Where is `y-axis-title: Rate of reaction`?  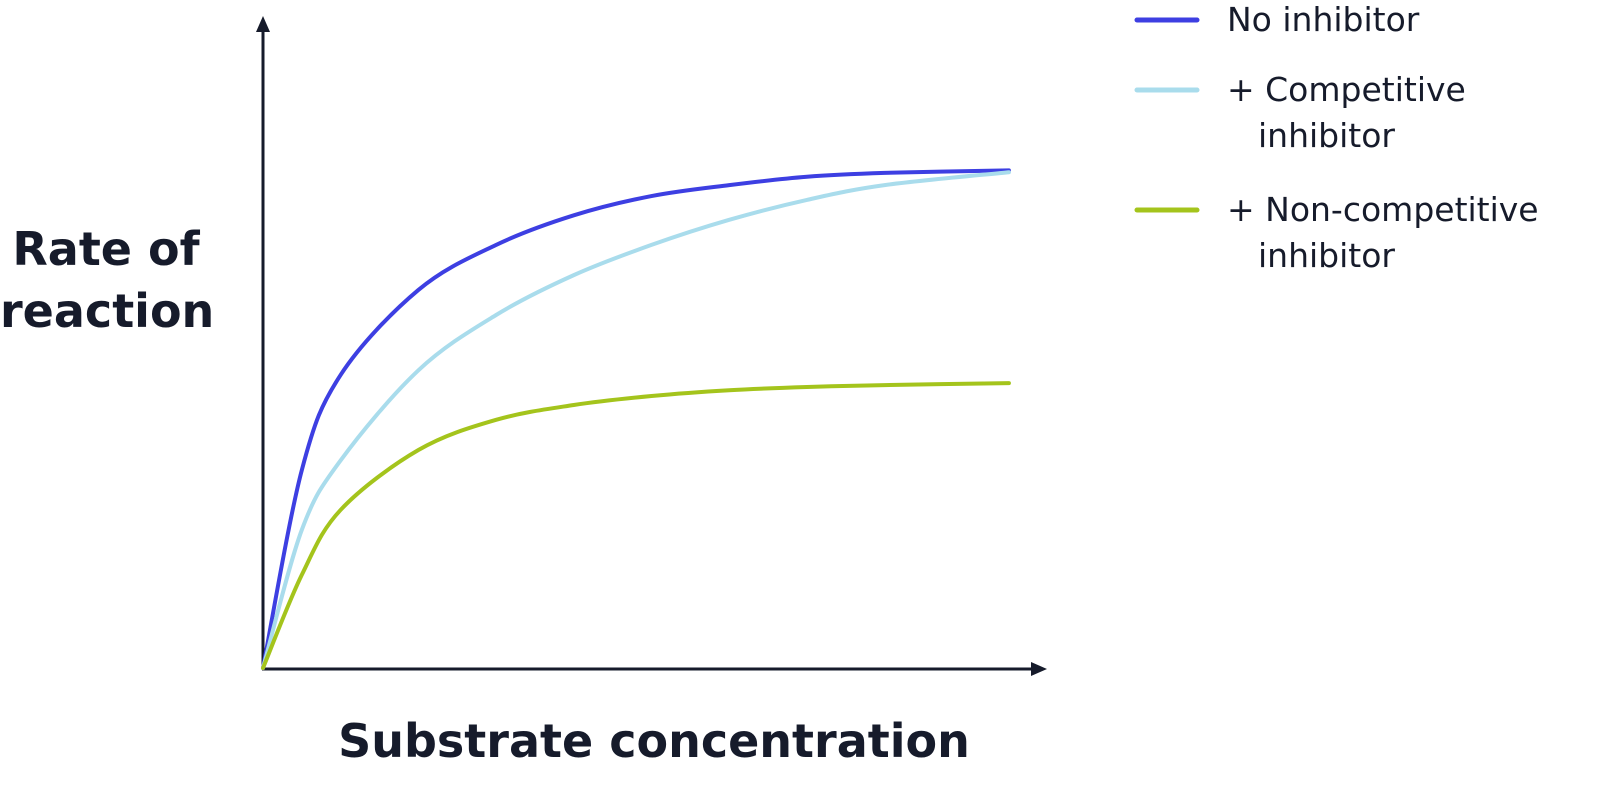
y-axis-title: Rate of reaction is located at coordinates (107, 280).